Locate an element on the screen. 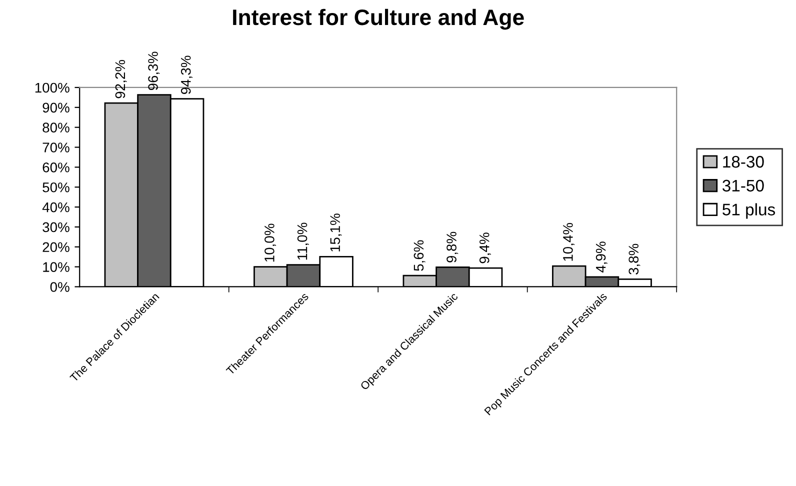 The width and height of the screenshot is (796, 486). y-tick-label: 0% is located at coordinates (60, 287).